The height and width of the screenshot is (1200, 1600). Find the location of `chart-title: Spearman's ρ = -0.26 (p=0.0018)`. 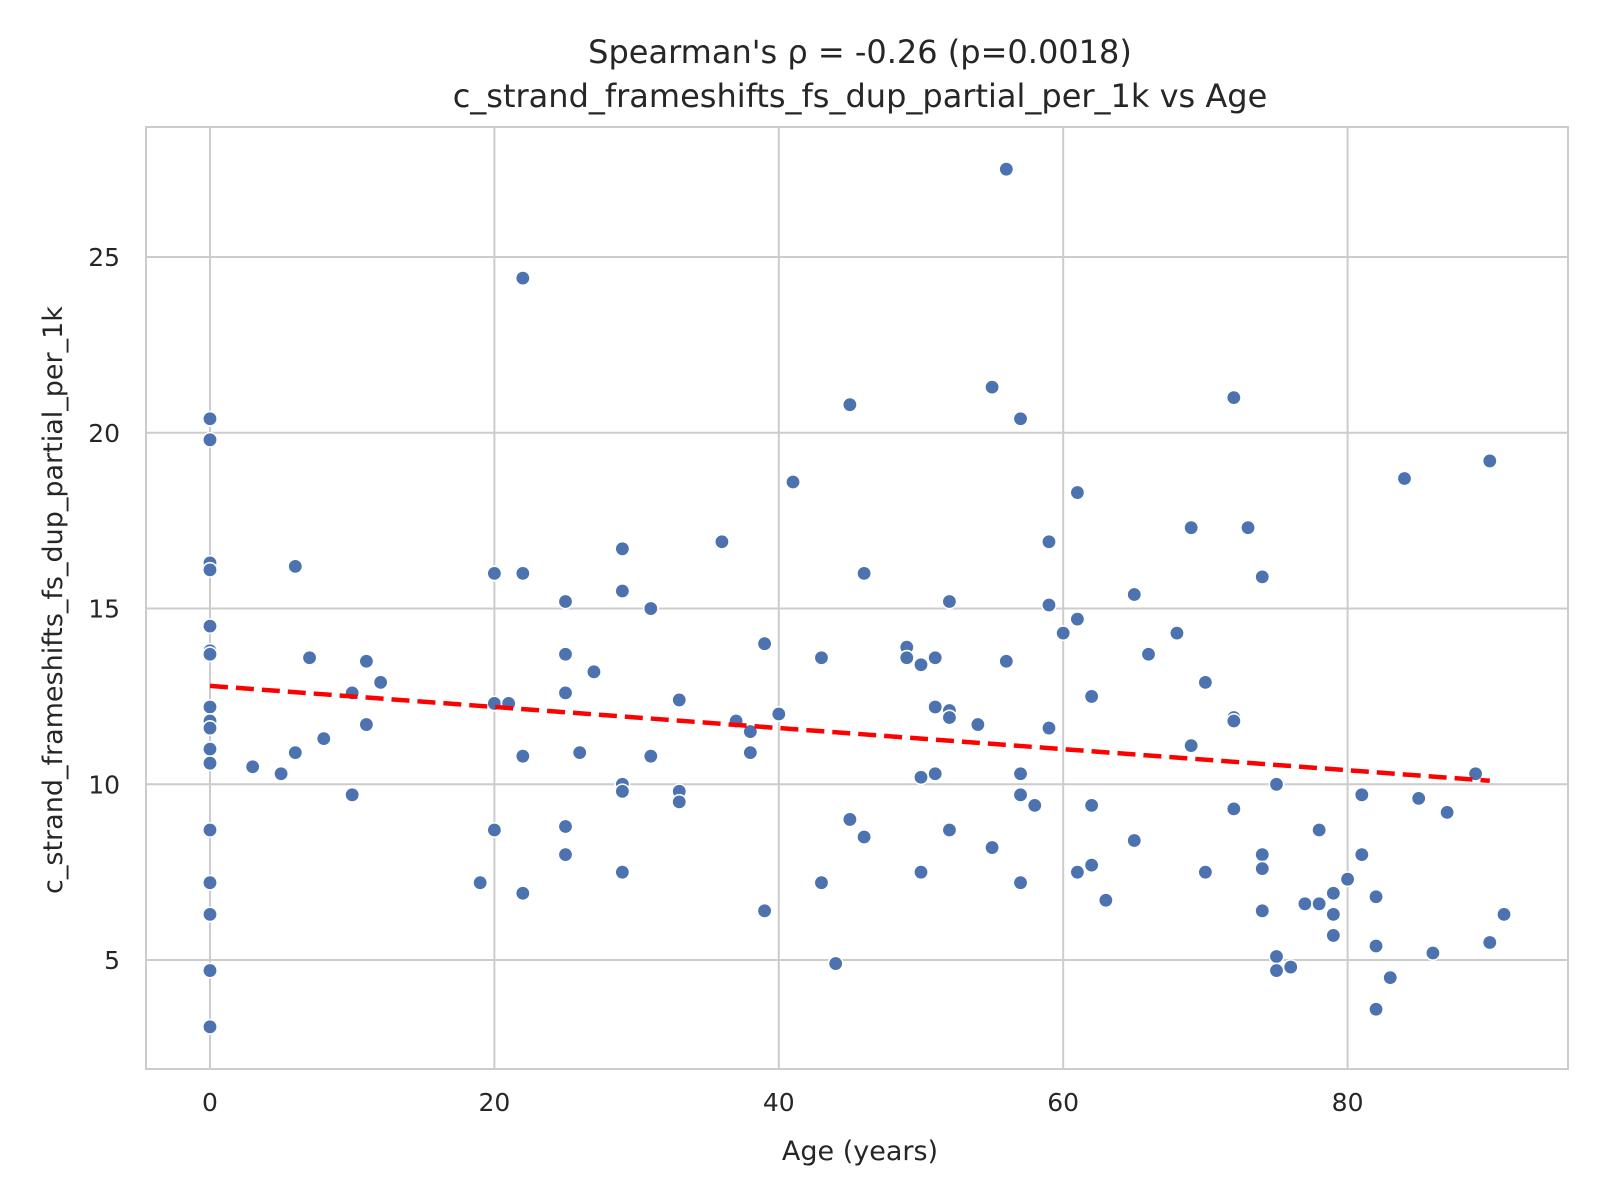

chart-title: Spearman's ρ = -0.26 (p=0.0018) is located at coordinates (860, 52).